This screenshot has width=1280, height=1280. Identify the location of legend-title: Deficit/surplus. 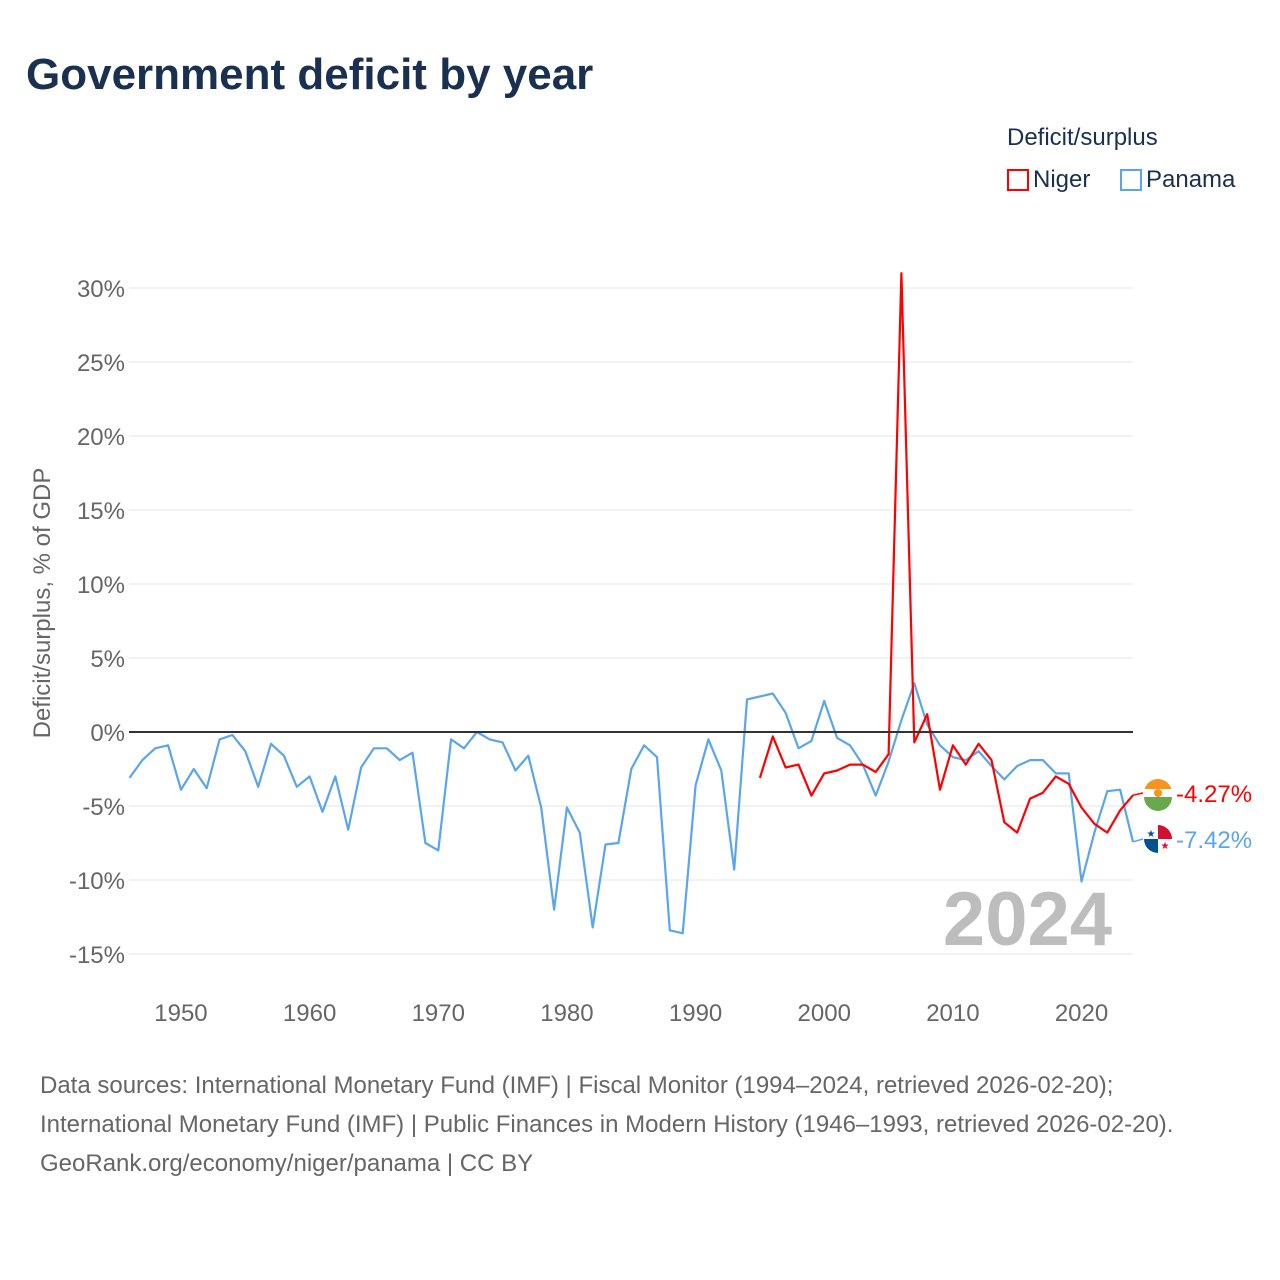
(1082, 137).